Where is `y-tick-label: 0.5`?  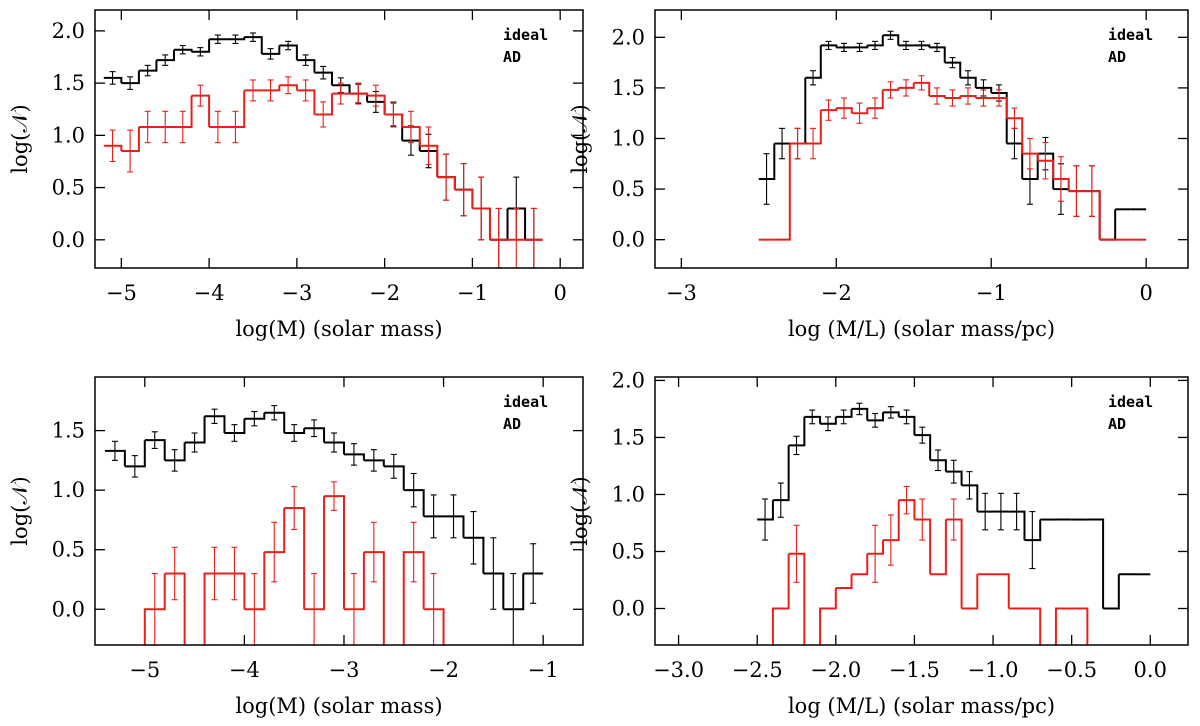 y-tick-label: 0.5 is located at coordinates (68, 188).